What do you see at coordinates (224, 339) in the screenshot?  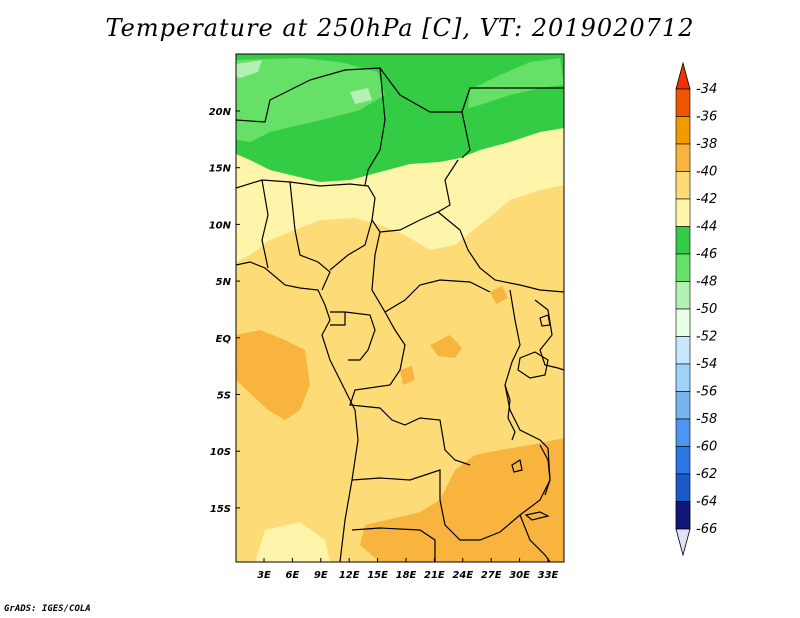 I see `lat-label: EQ` at bounding box center [224, 339].